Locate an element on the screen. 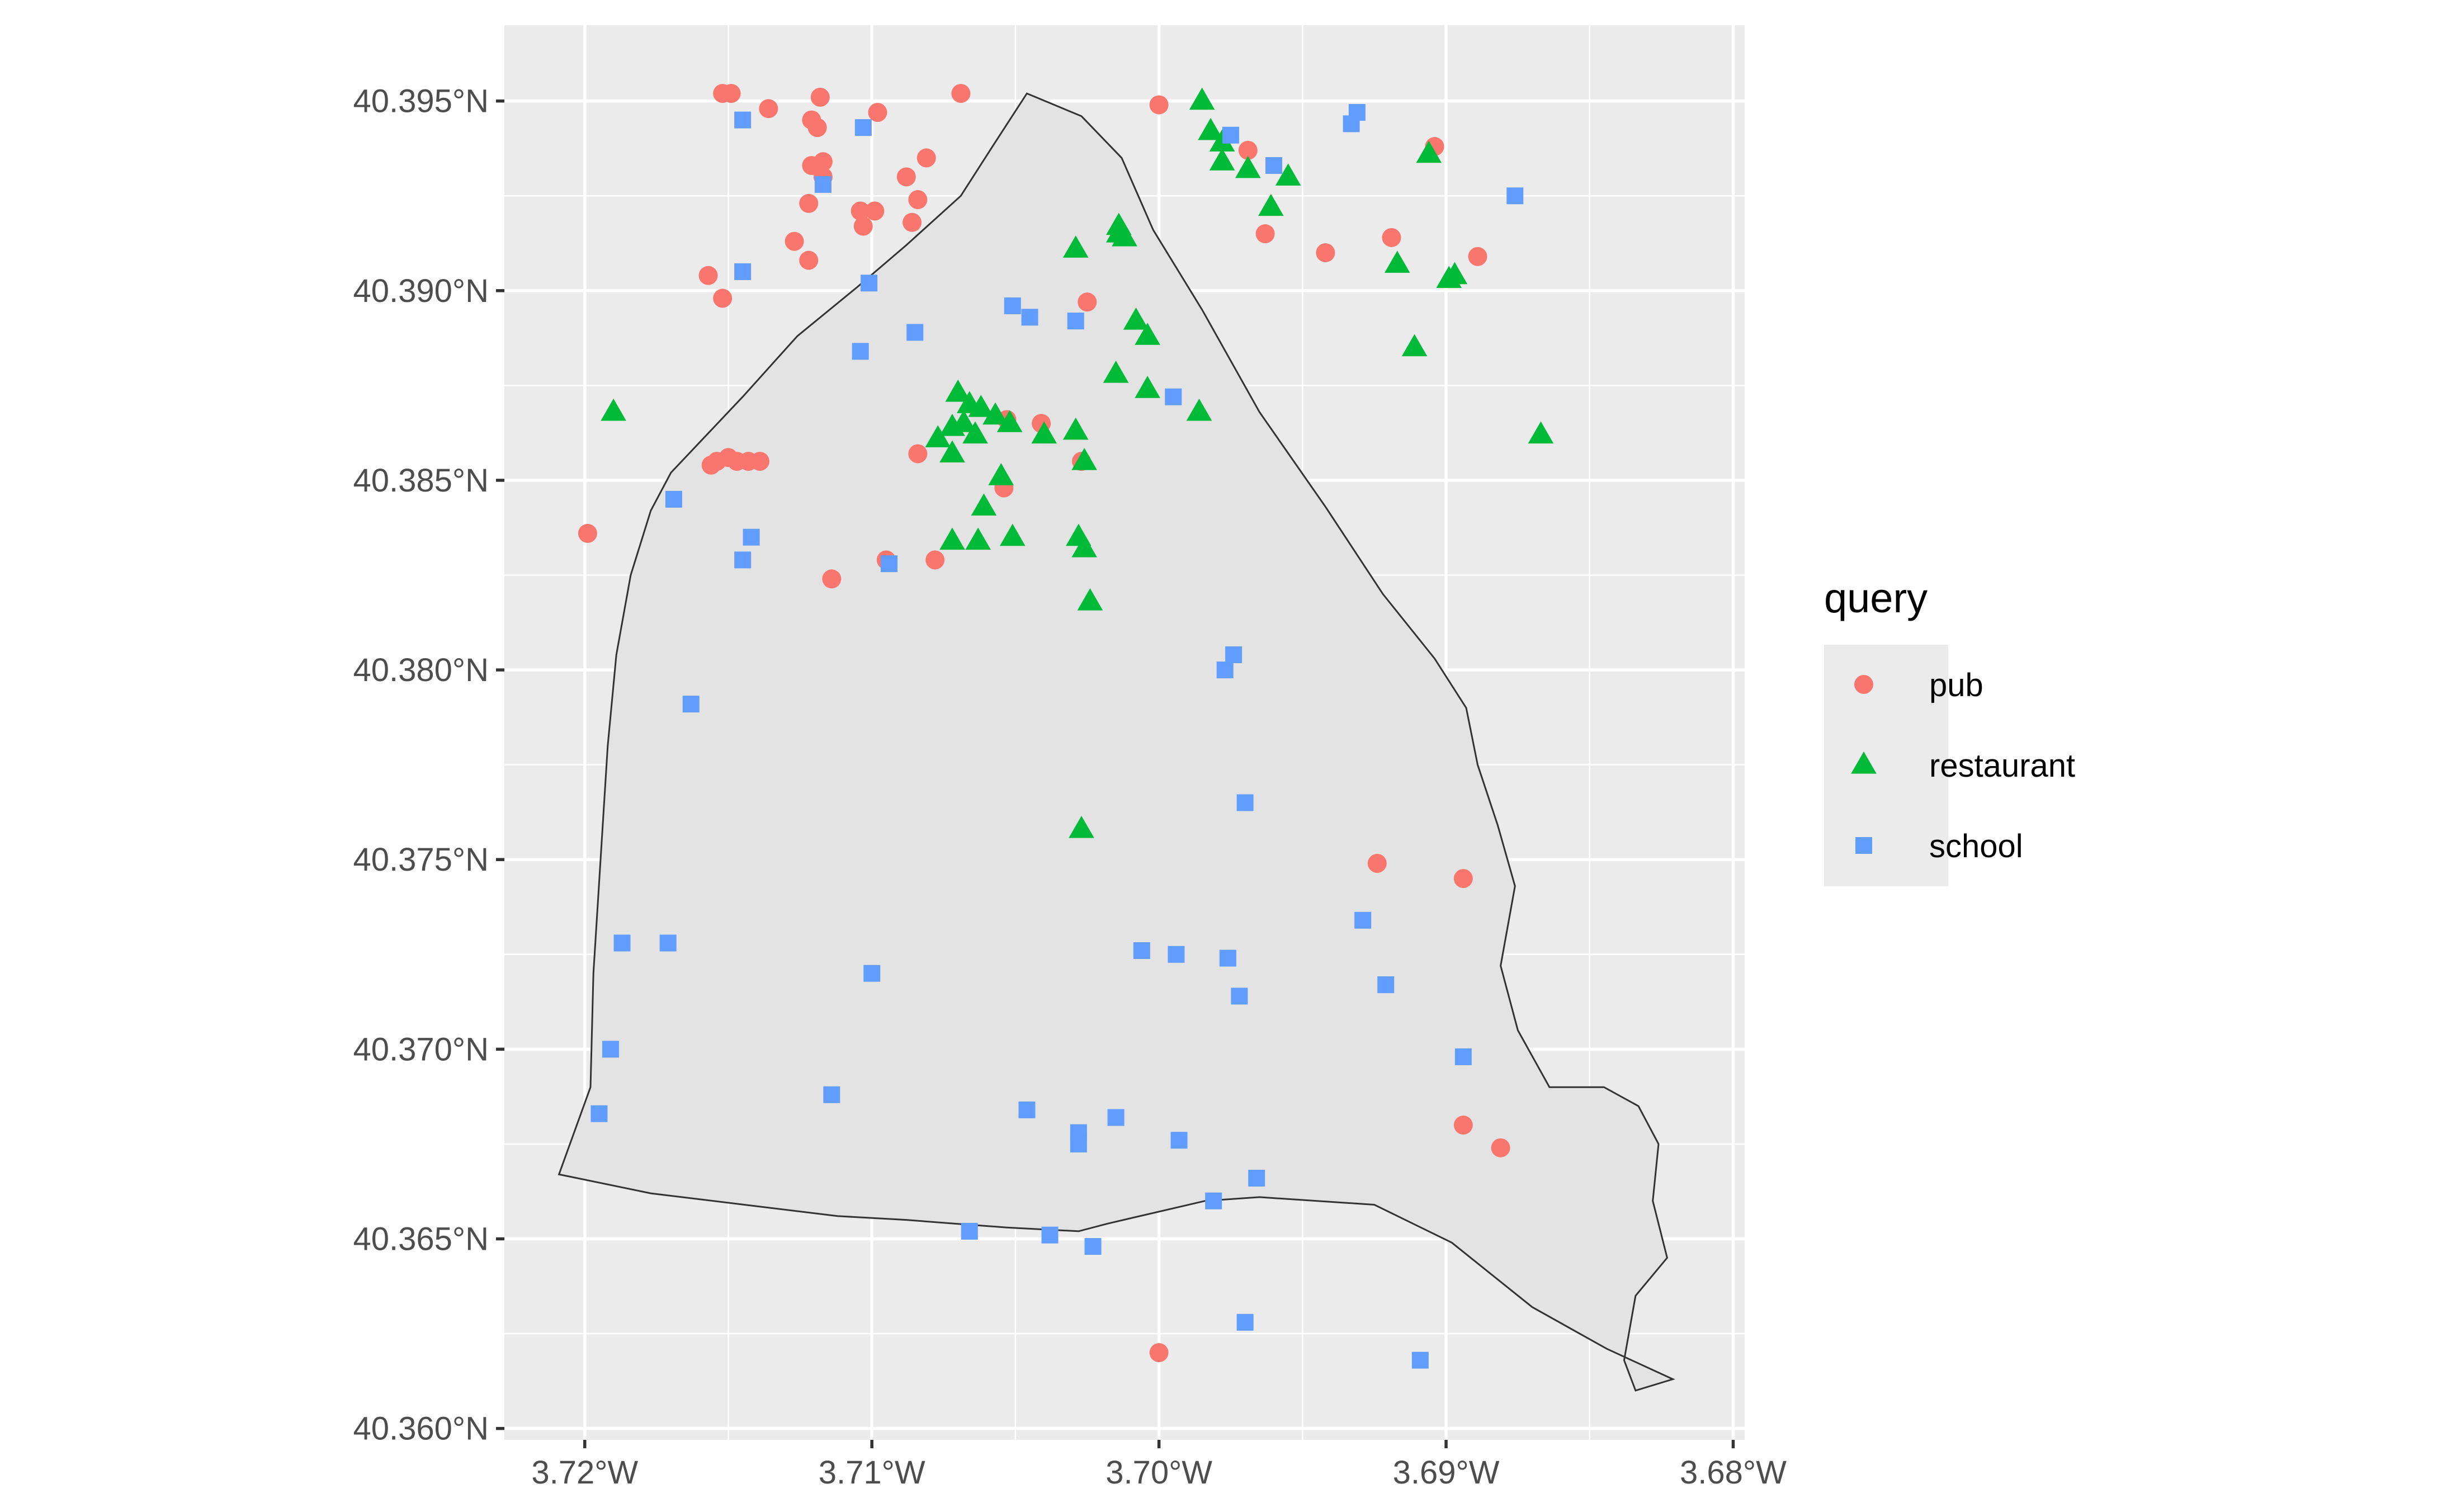 This screenshot has height=1512, width=2447. y-tick-label: 40.395°N is located at coordinates (421, 101).